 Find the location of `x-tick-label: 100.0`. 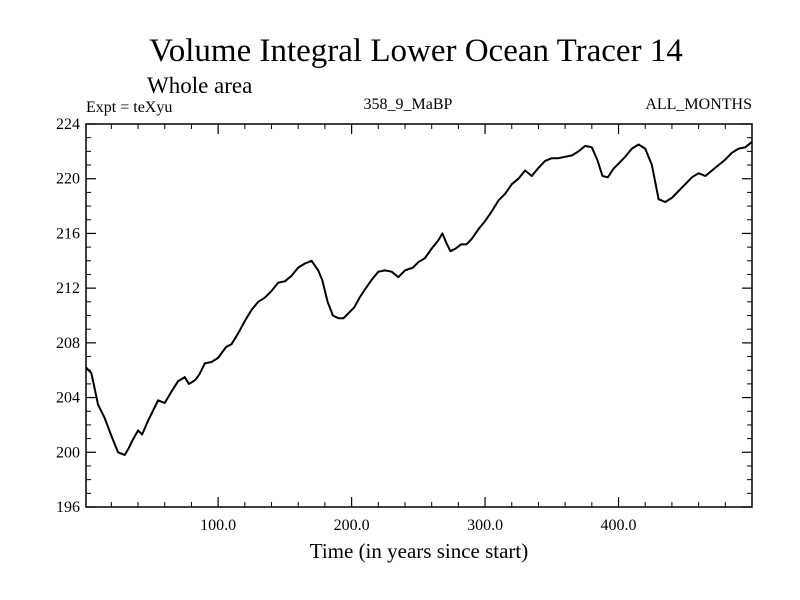

x-tick-label: 100.0 is located at coordinates (218, 525).